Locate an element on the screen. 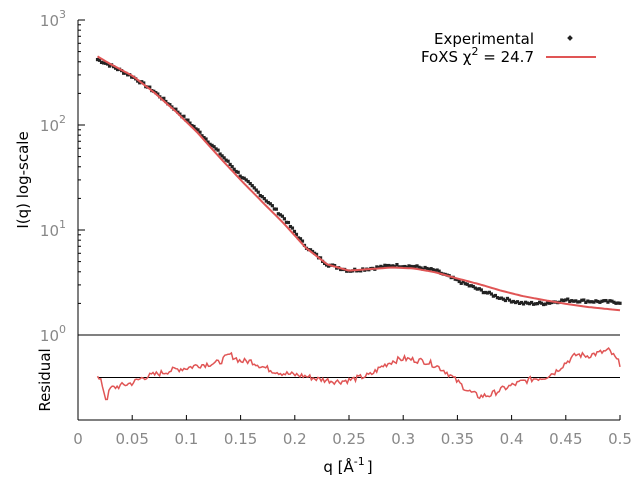  y-tick-exp: 3 is located at coordinates (62, 14).